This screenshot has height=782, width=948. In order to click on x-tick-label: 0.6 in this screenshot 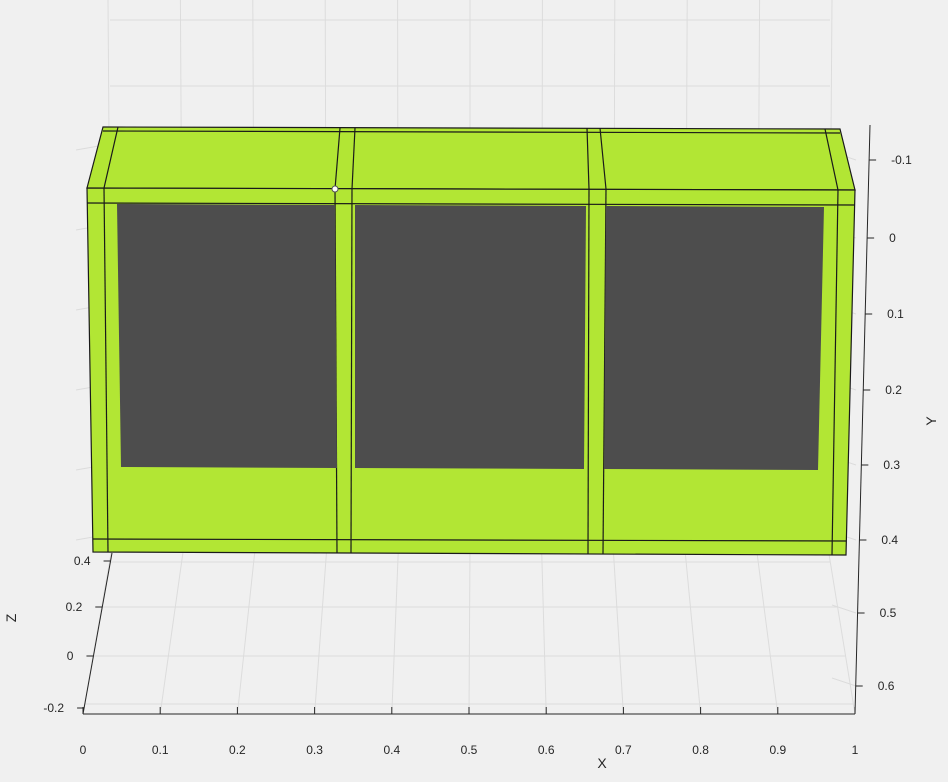, I will do `click(546, 750)`.